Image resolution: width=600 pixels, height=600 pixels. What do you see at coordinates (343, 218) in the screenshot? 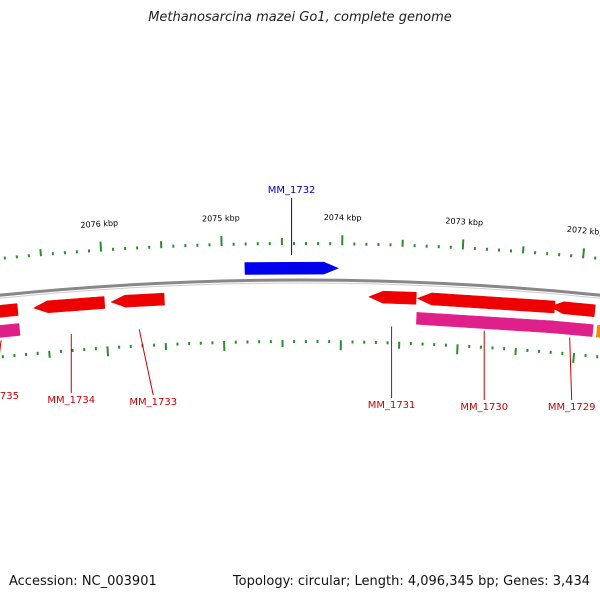
I see `scale-label: 2074 kbp` at bounding box center [343, 218].